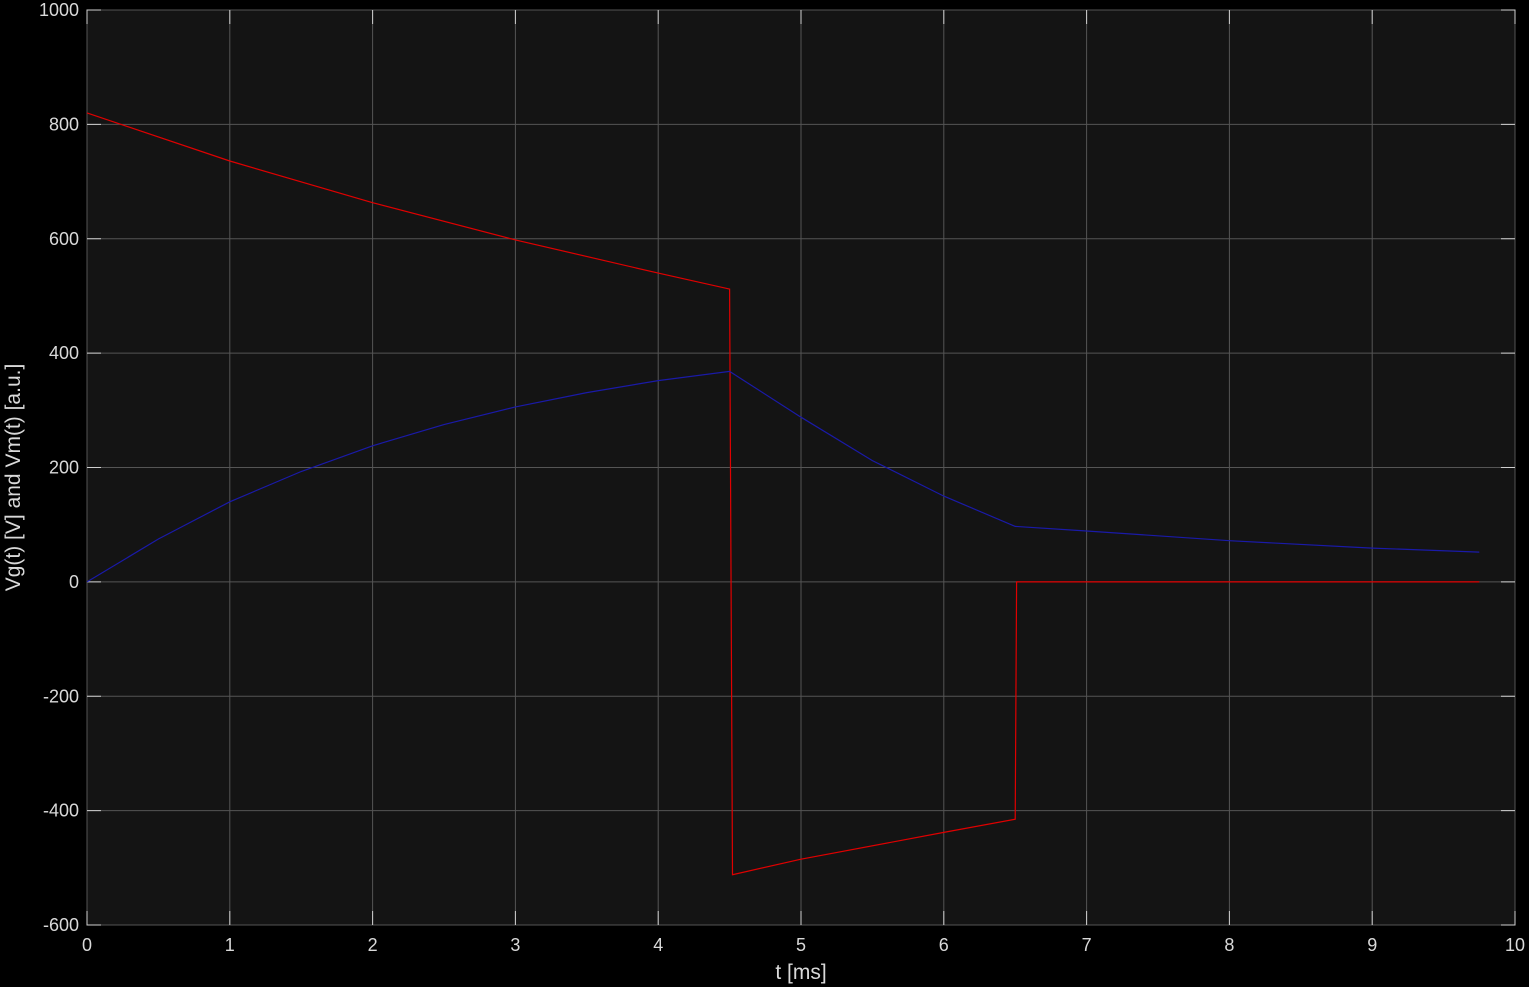 The height and width of the screenshot is (987, 1529). What do you see at coordinates (1229, 945) in the screenshot?
I see `x-tick-label: 8` at bounding box center [1229, 945].